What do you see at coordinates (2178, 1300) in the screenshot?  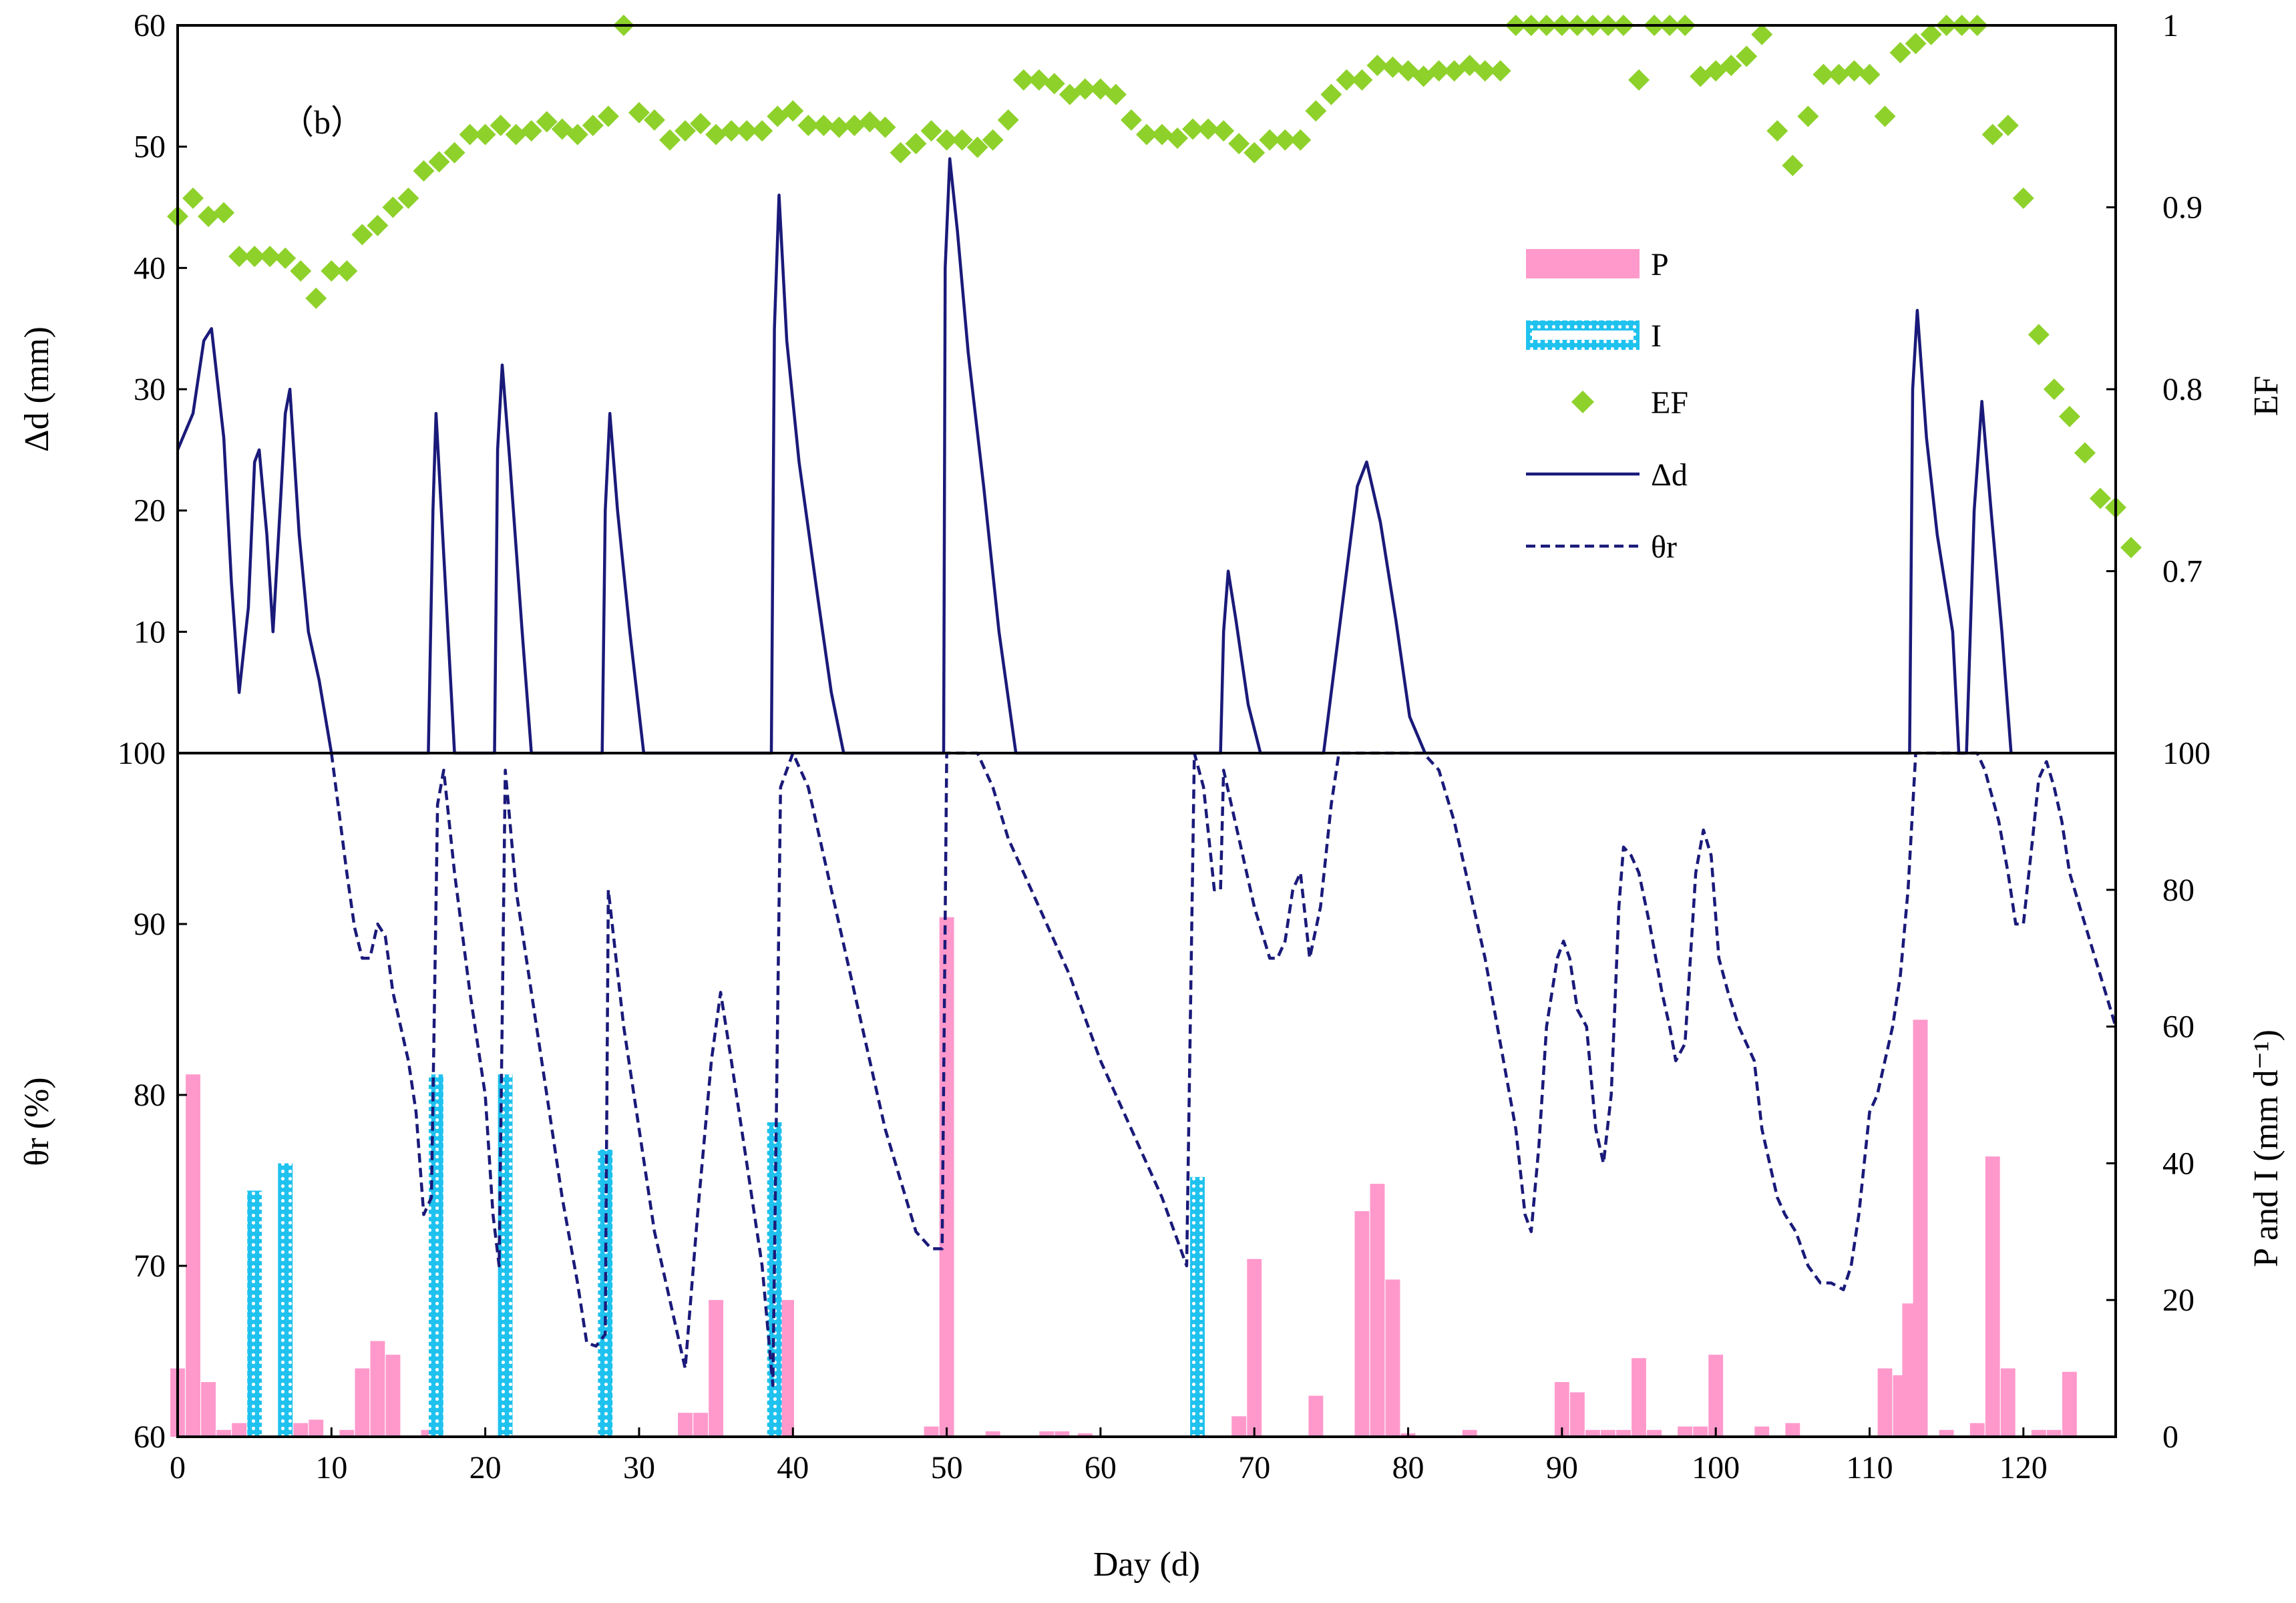 I see `bottom-y2-tick-label: 20` at bounding box center [2178, 1300].